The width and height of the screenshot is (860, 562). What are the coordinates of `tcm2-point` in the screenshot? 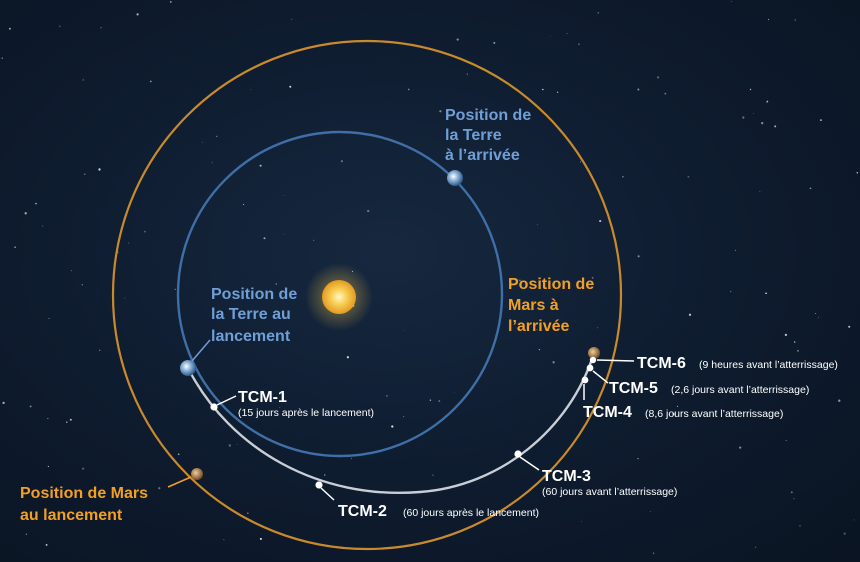 It's located at (319, 485).